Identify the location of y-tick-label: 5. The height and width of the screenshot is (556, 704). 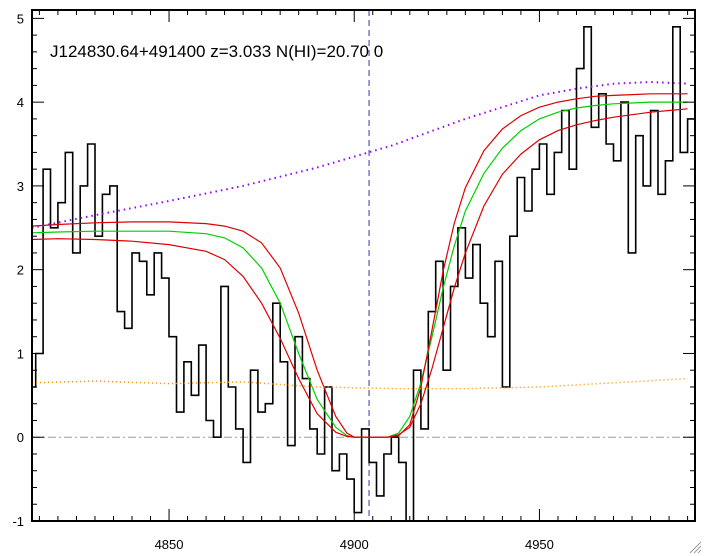
(20, 18).